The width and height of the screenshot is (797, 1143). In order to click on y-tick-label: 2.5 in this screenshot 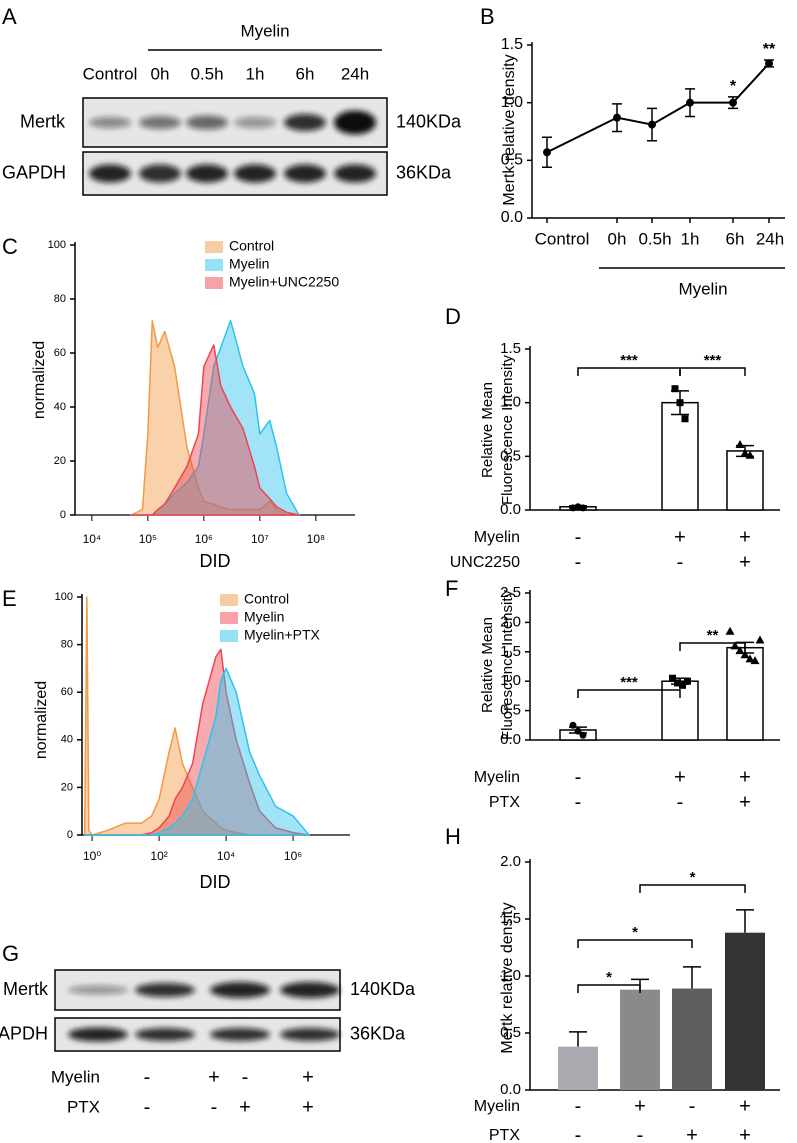, I will do `click(510, 592)`.